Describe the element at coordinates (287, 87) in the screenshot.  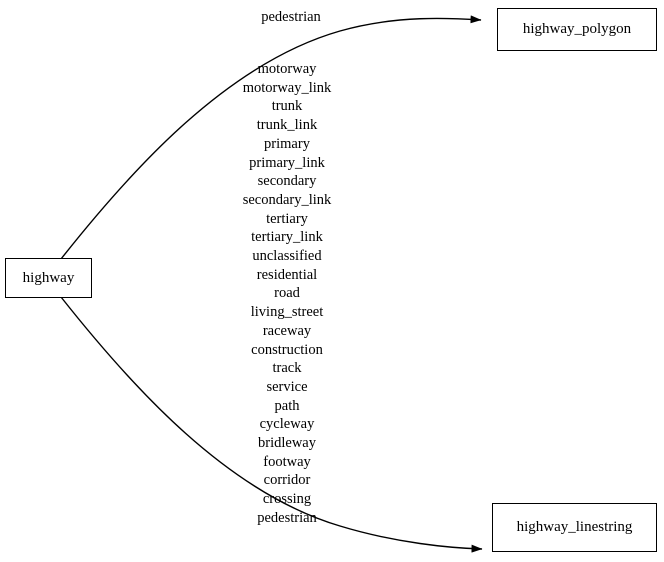
I see `edge-label-line: motorway_link` at that location.